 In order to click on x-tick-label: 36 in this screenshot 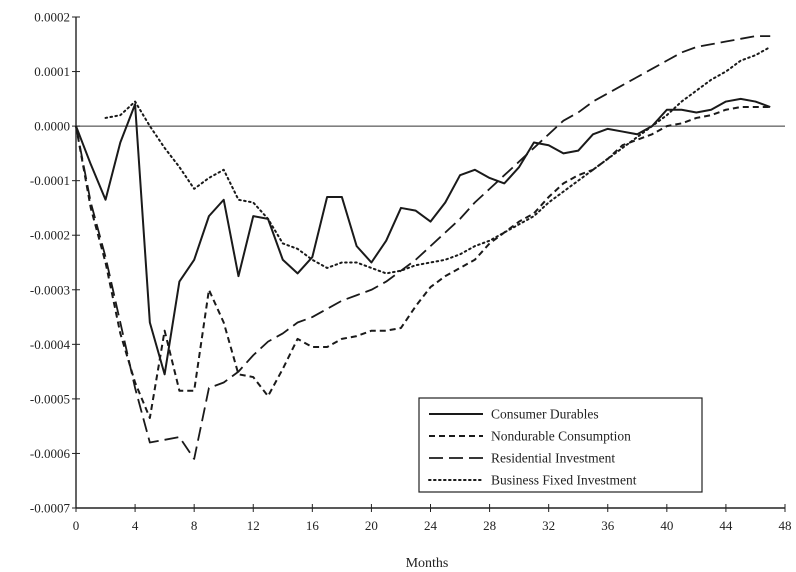, I will do `click(608, 525)`.